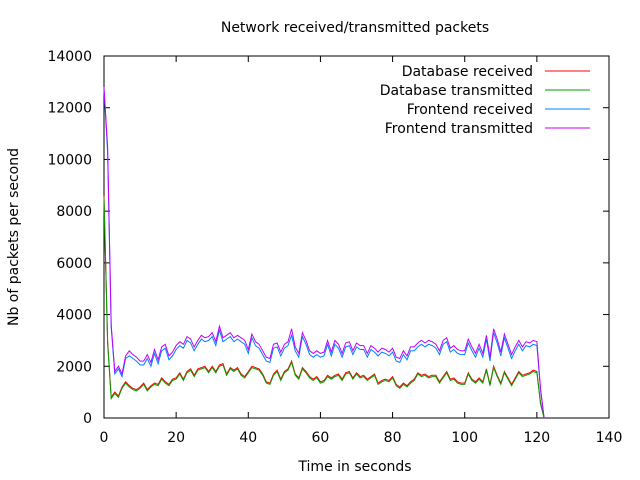 Image resolution: width=640 pixels, height=480 pixels. I want to click on x-tick-label: 0, so click(104, 438).